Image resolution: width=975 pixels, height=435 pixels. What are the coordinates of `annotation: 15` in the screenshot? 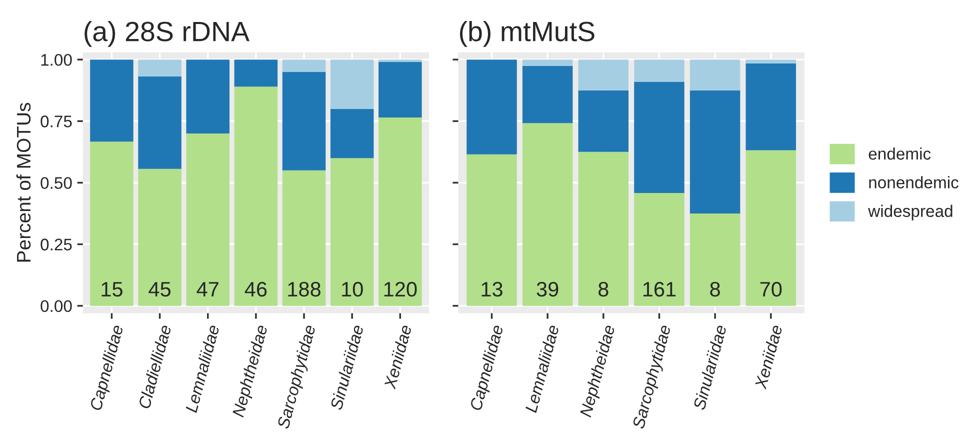 It's located at (112, 289).